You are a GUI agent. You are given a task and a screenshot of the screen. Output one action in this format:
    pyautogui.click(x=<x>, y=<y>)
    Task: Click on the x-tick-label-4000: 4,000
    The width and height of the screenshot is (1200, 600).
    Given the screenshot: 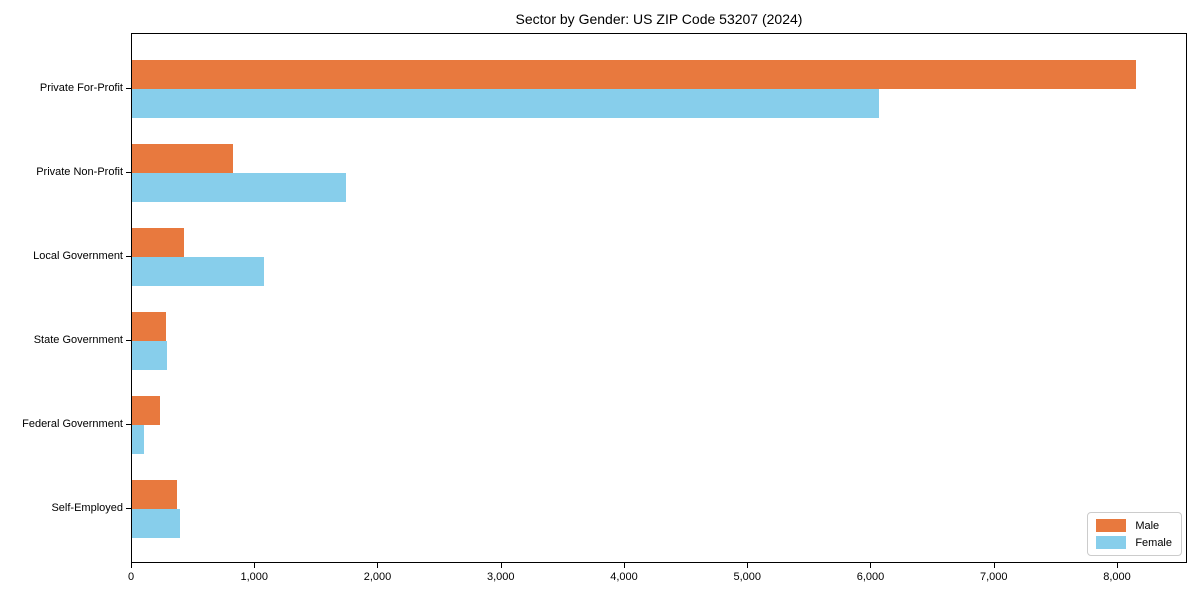 What is the action you would take?
    pyautogui.click(x=624, y=577)
    